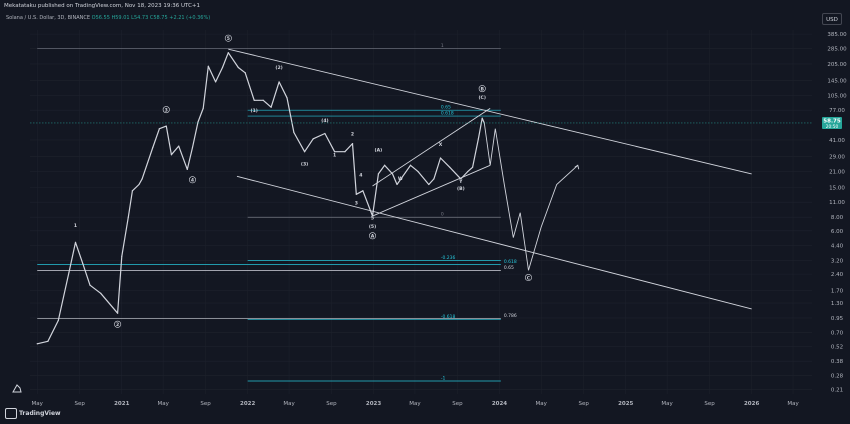  I want to click on y-tick-label: 6.00, so click(837, 232).